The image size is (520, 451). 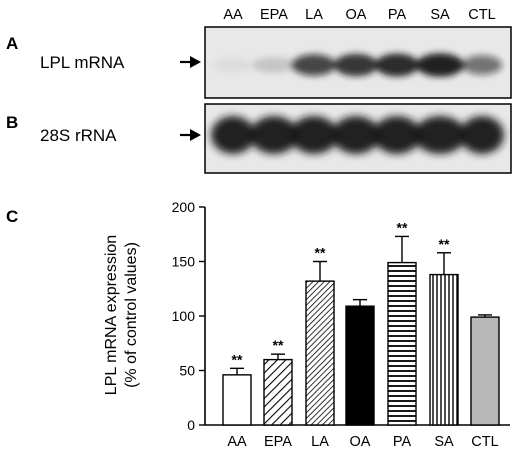 I want to click on panel-letter-b: B, so click(x=12, y=122).